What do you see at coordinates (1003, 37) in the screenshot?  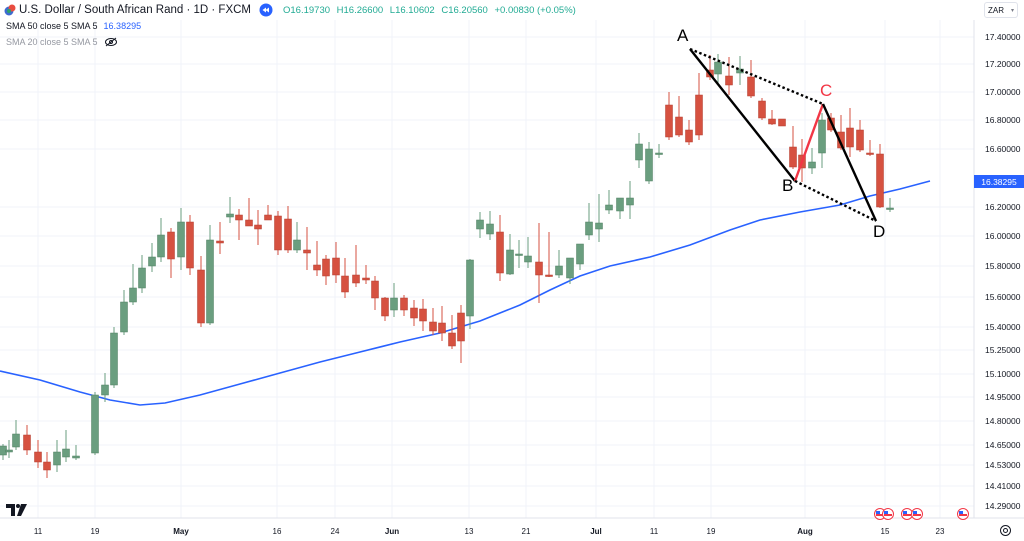 I see `price-tick: 17.40000` at bounding box center [1003, 37].